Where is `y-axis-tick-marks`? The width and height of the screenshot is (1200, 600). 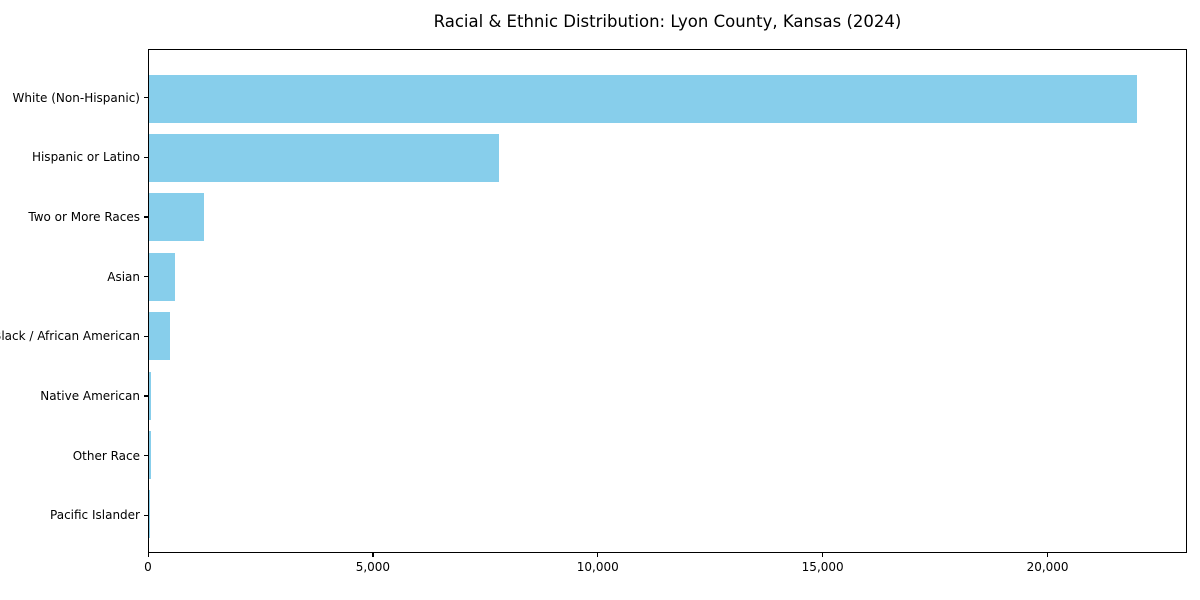 y-axis-tick-marks is located at coordinates (146, 306).